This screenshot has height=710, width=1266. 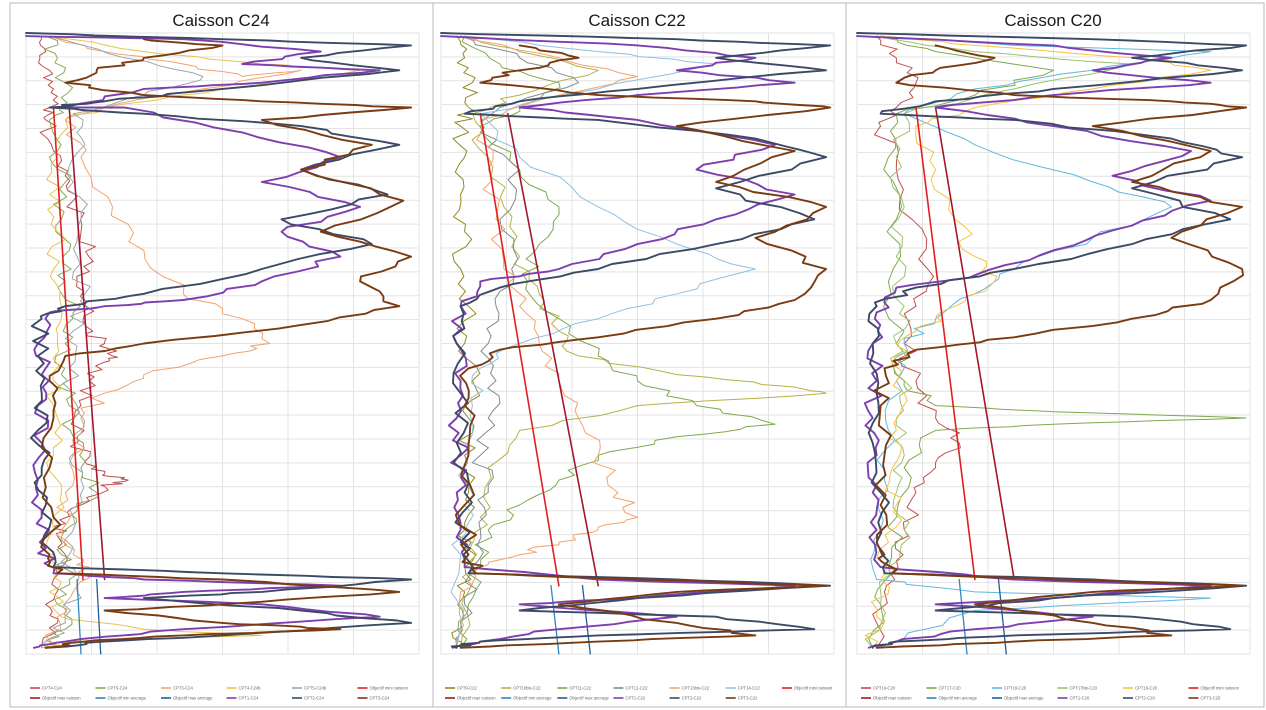 I want to click on legend-label: CPT2-C22, so click(x=692, y=698).